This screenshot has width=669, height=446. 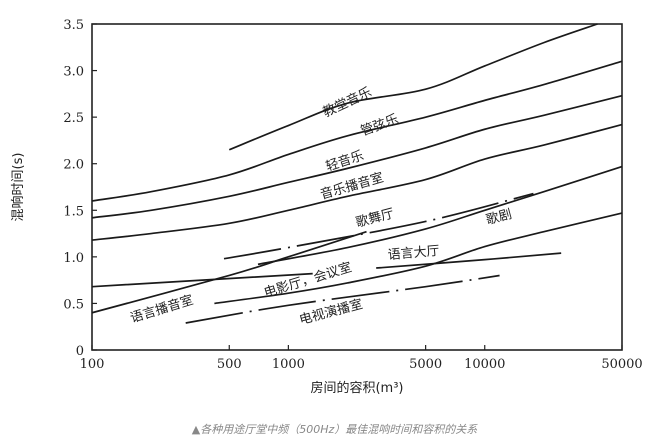 I want to click on curve-label: 轻音乐, so click(x=345, y=161).